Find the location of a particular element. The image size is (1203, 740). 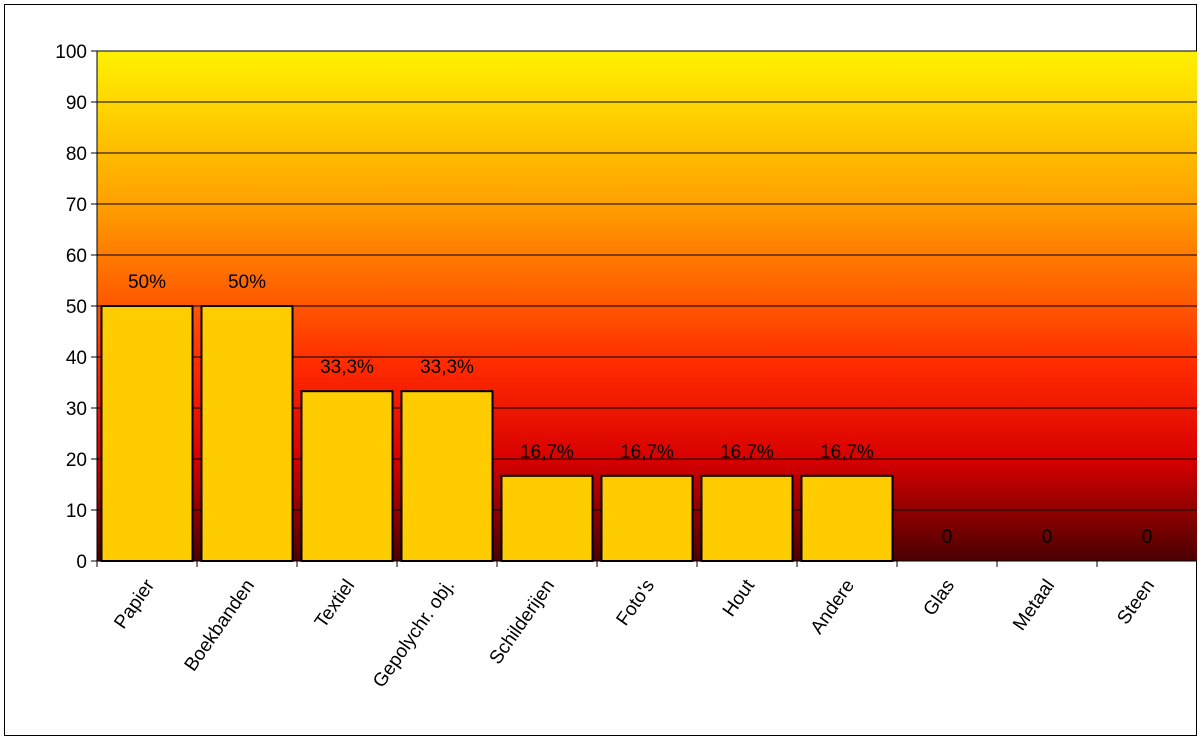

category-label: Gepolychr. obj. is located at coordinates (414, 634).